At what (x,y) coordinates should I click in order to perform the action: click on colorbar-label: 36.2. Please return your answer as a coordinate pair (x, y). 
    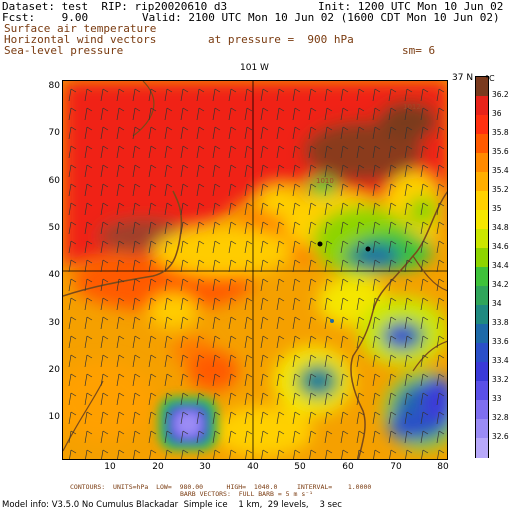
    Looking at the image, I should click on (500, 94).